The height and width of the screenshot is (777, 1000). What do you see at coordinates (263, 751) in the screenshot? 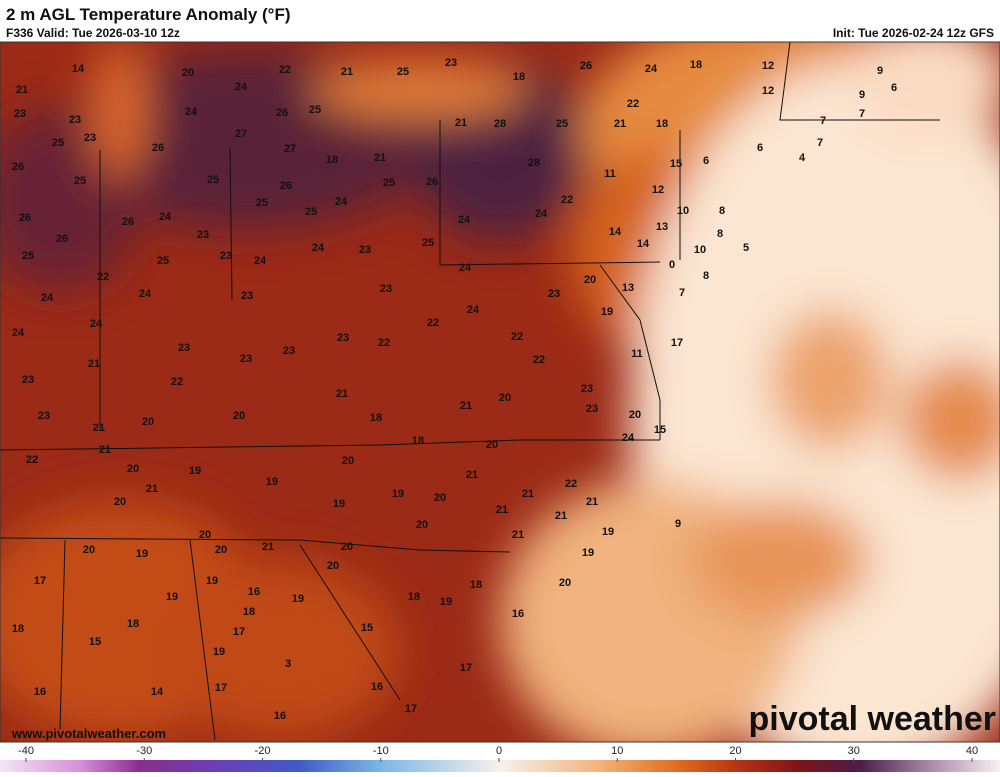
I see `colorbar-tick-label: -20` at bounding box center [263, 751].